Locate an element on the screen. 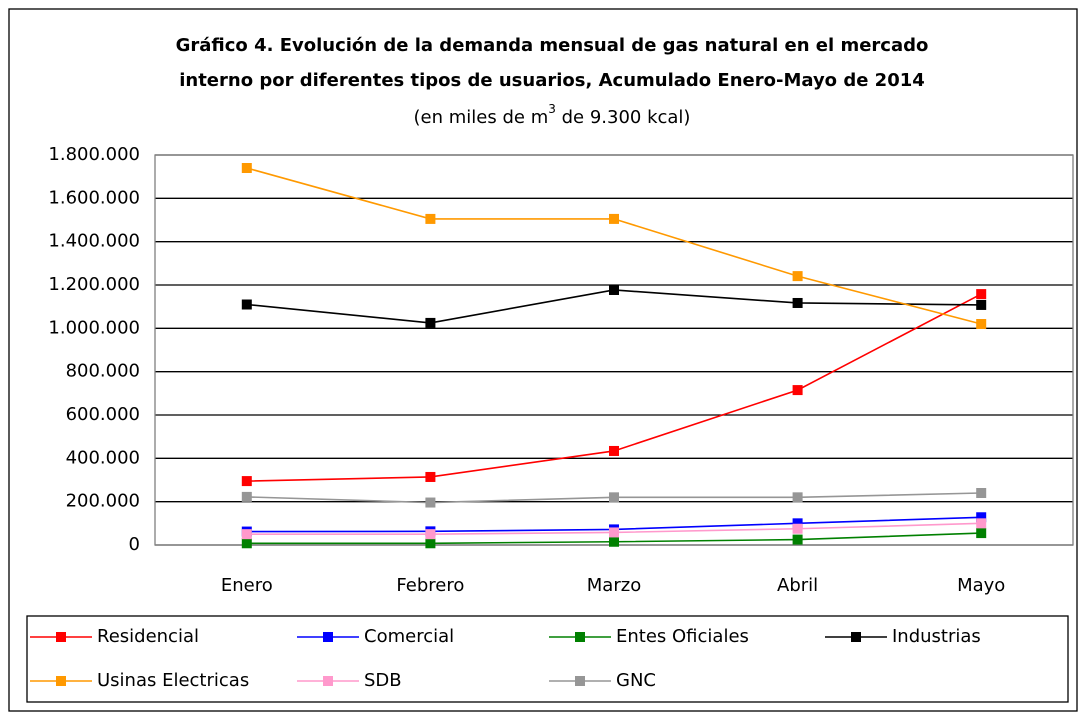 The image size is (1081, 722). legend-label: Comercial is located at coordinates (409, 636).